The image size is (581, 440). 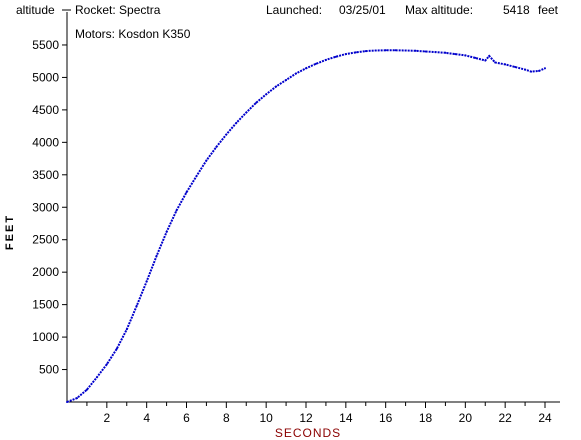 I want to click on x-tick-label: 22, so click(x=505, y=418).